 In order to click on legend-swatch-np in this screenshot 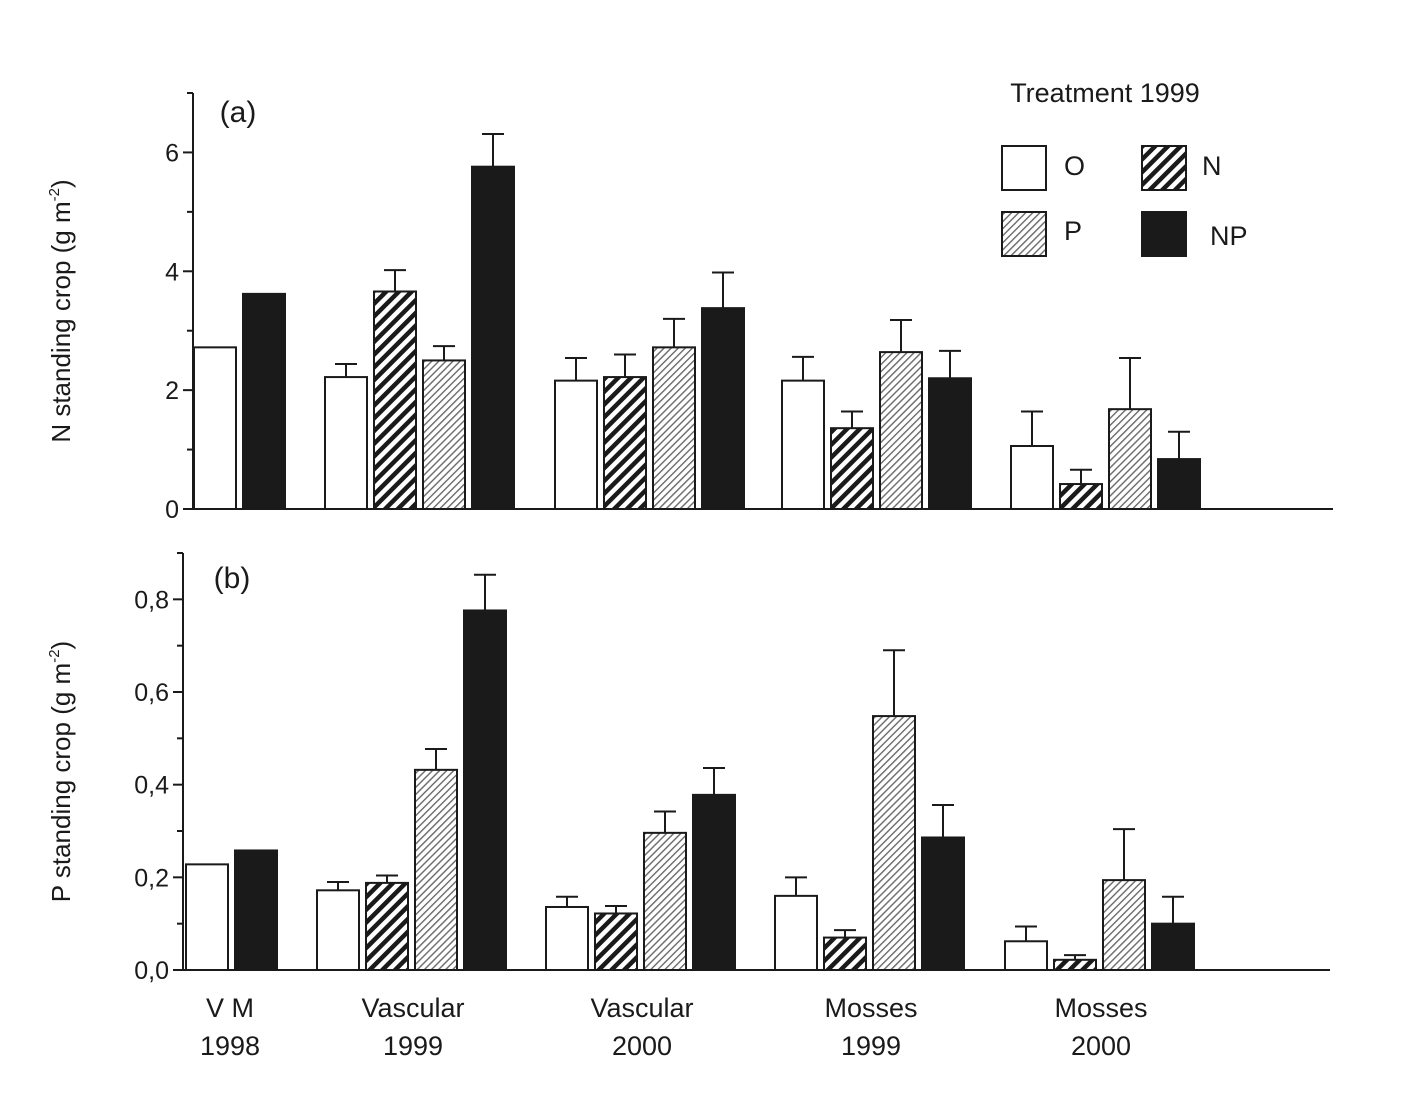, I will do `click(1164, 234)`.